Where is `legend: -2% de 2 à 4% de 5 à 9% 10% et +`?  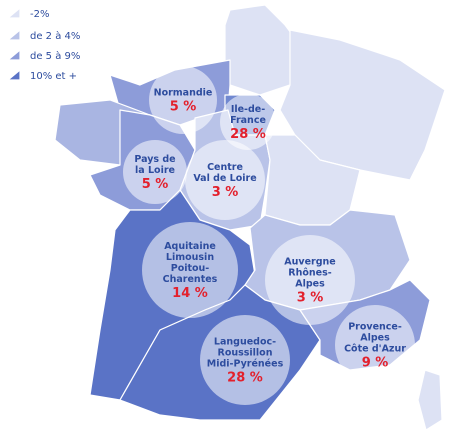
legend: -2% de 2 à 4% de 5 à 9% 10% et + is located at coordinates (43, 44).